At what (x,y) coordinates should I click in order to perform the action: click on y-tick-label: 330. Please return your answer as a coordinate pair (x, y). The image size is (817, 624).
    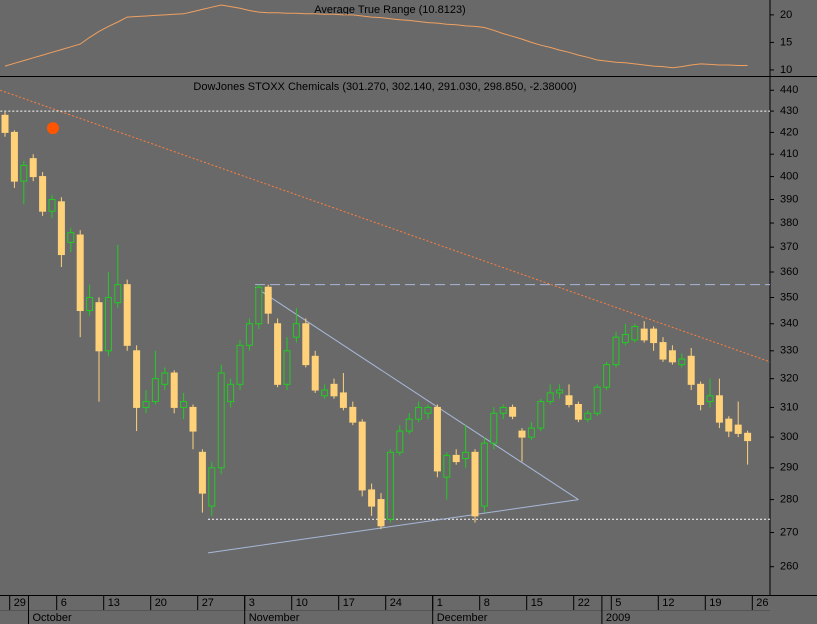
    Looking at the image, I should click on (789, 351).